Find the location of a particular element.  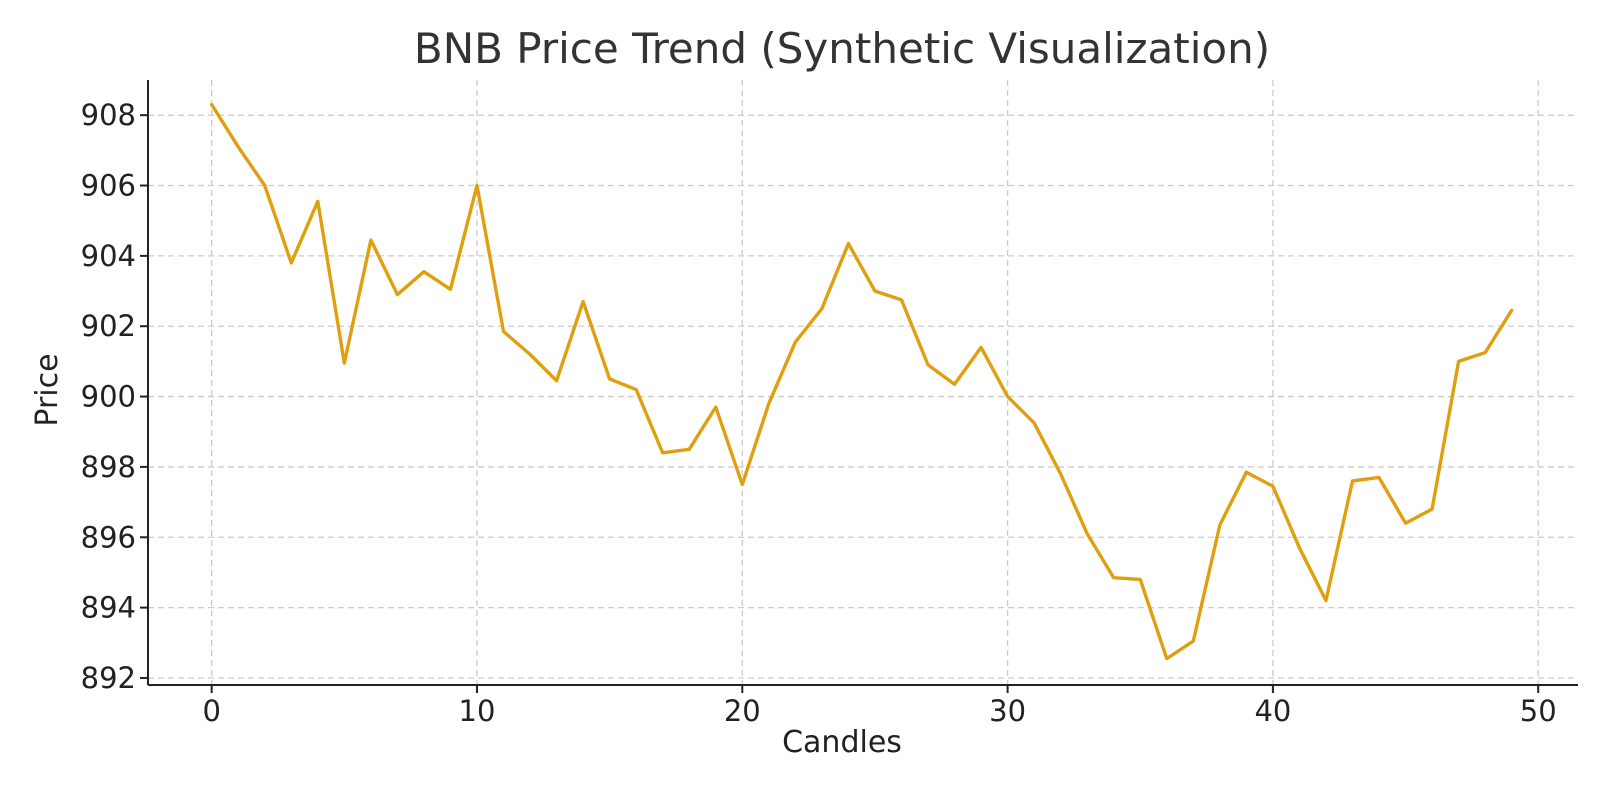

y-tick-label: 894 is located at coordinates (108, 608).